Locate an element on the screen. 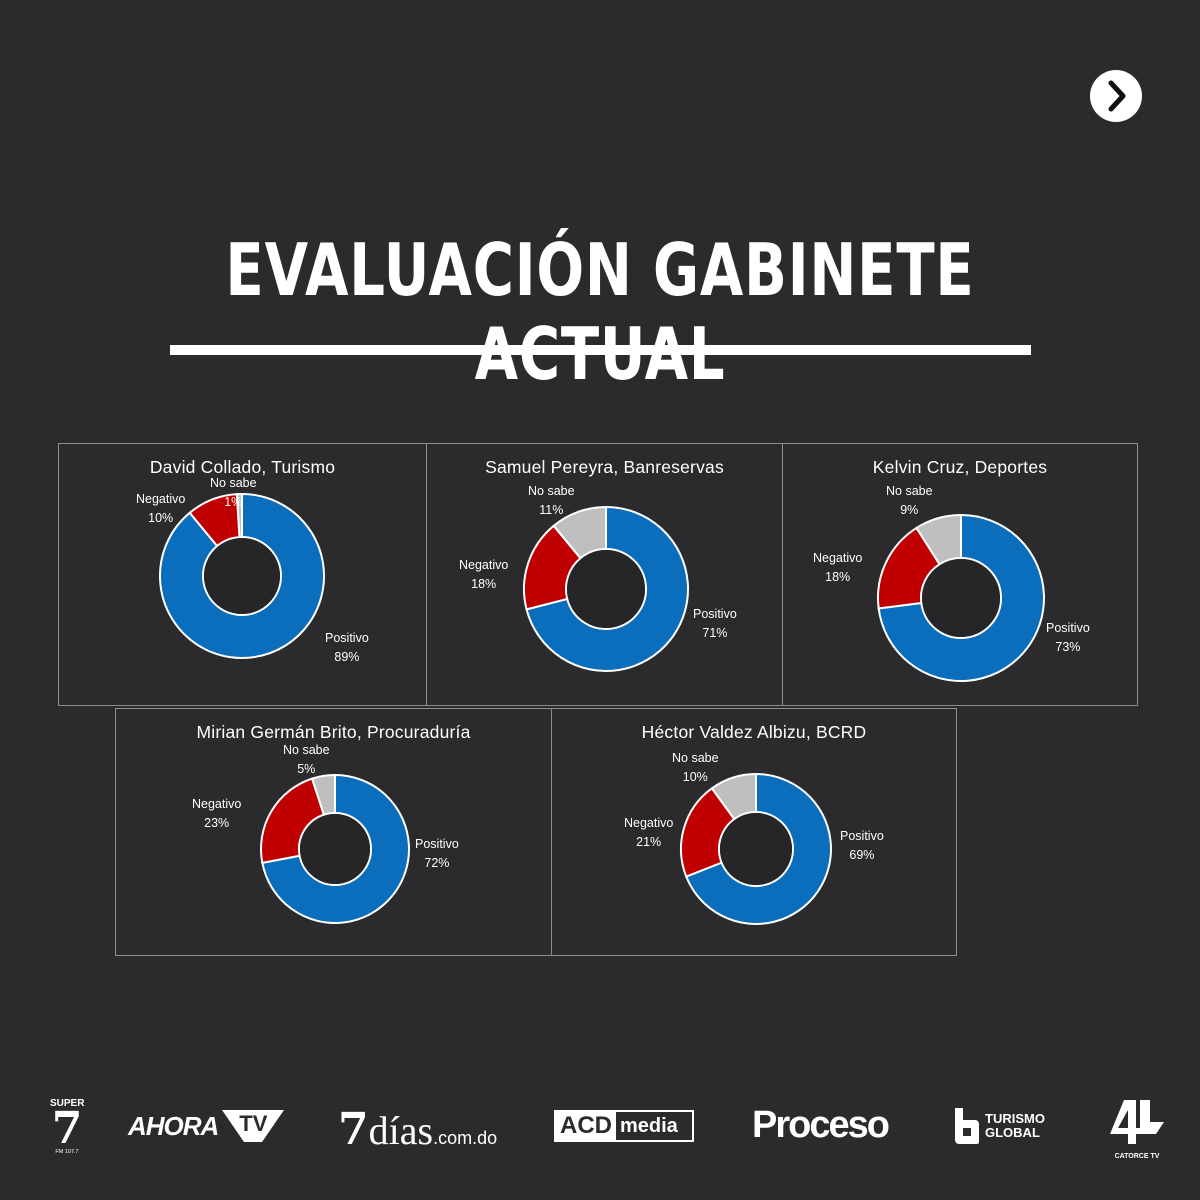 The width and height of the screenshot is (1200, 1200). acd-media-logo: ACD media is located at coordinates (624, 1126).